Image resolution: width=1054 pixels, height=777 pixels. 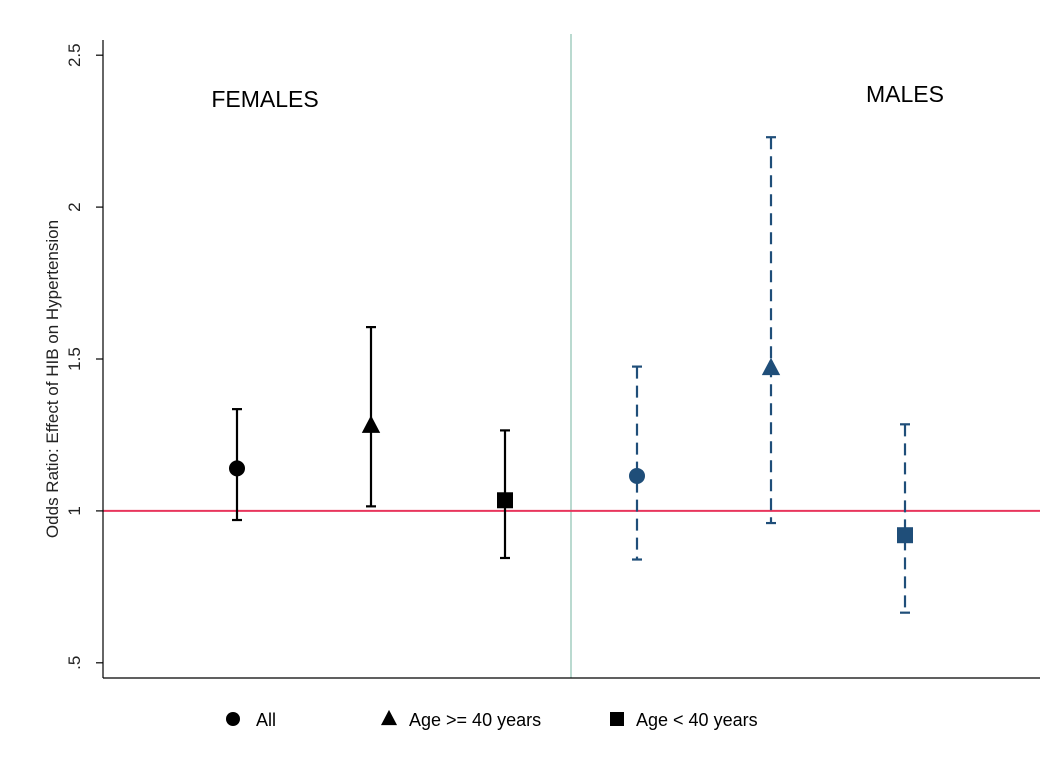 I want to click on legend-label: Age >= 40 years, so click(x=475, y=720).